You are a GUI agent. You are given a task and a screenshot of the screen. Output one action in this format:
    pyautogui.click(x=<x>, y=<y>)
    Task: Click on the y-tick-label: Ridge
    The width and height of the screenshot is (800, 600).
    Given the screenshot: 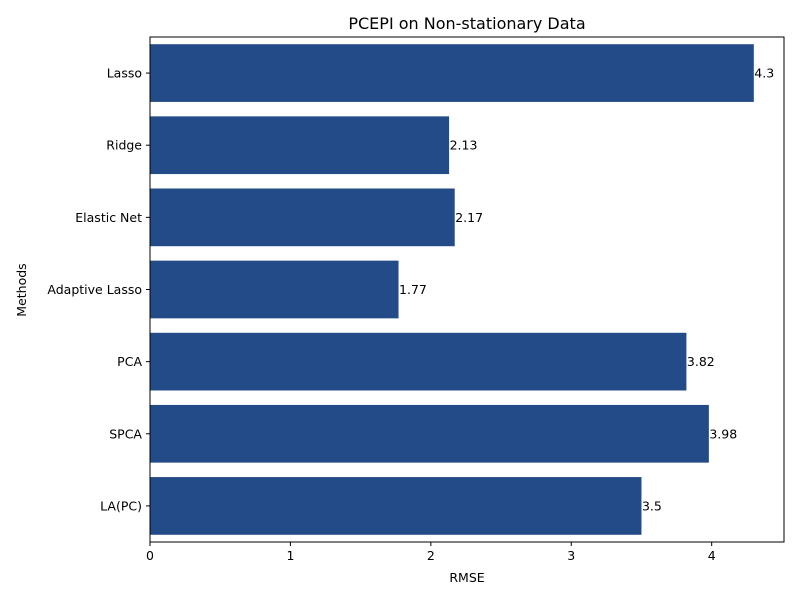 What is the action you would take?
    pyautogui.click(x=124, y=145)
    